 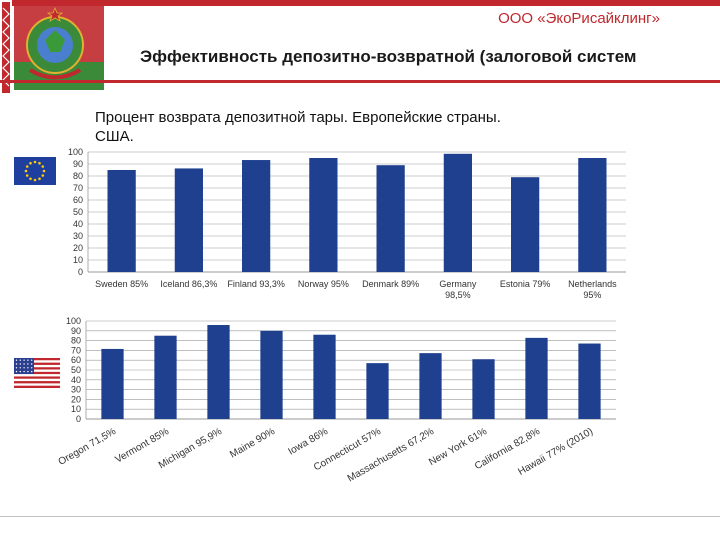 I want to click on category-label: Oregon 71,5%, so click(x=87, y=447).